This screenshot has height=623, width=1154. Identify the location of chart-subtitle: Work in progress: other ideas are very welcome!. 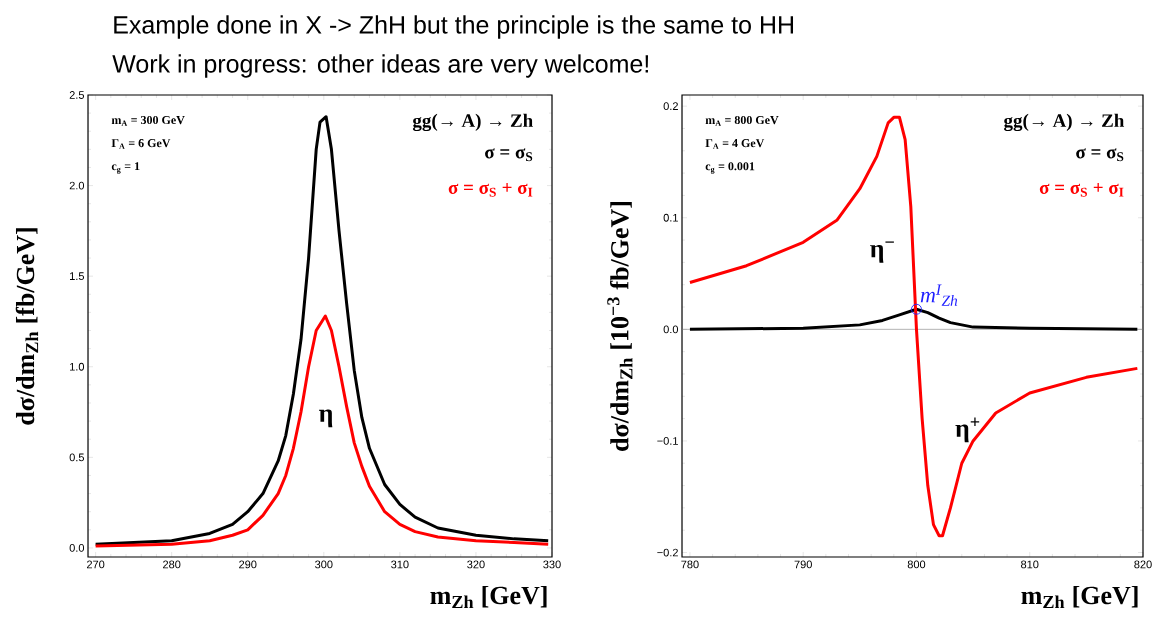
(380, 66).